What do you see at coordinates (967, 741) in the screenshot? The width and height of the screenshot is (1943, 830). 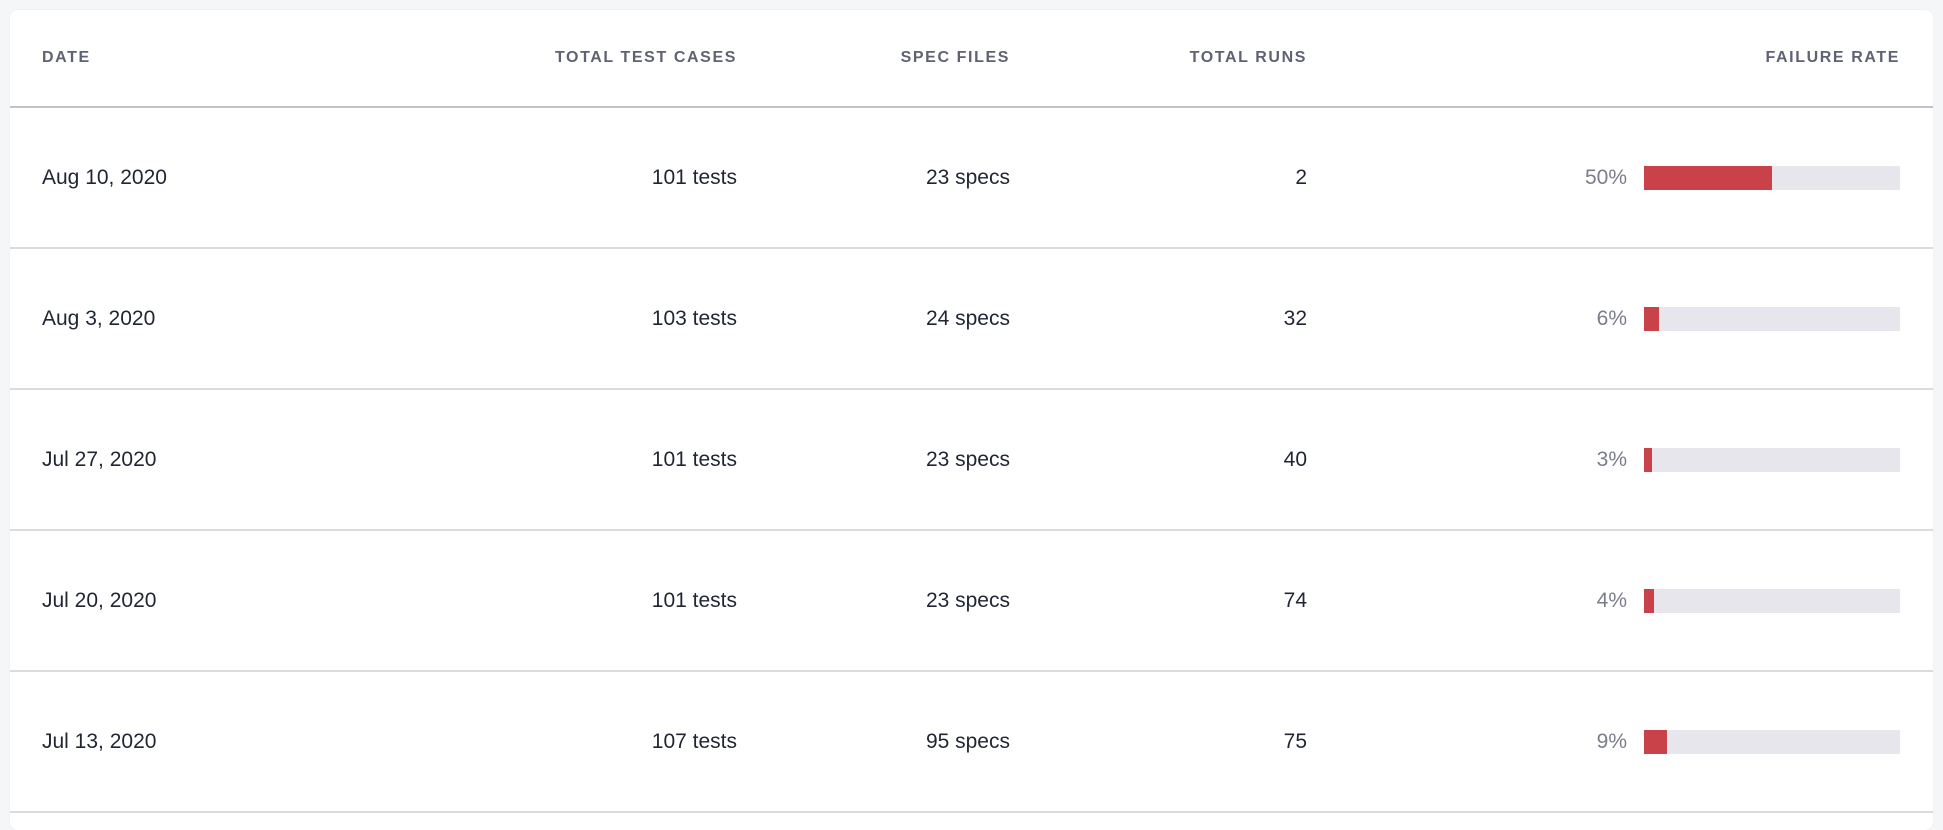 I see `cell-spec-files: 95 specs` at bounding box center [967, 741].